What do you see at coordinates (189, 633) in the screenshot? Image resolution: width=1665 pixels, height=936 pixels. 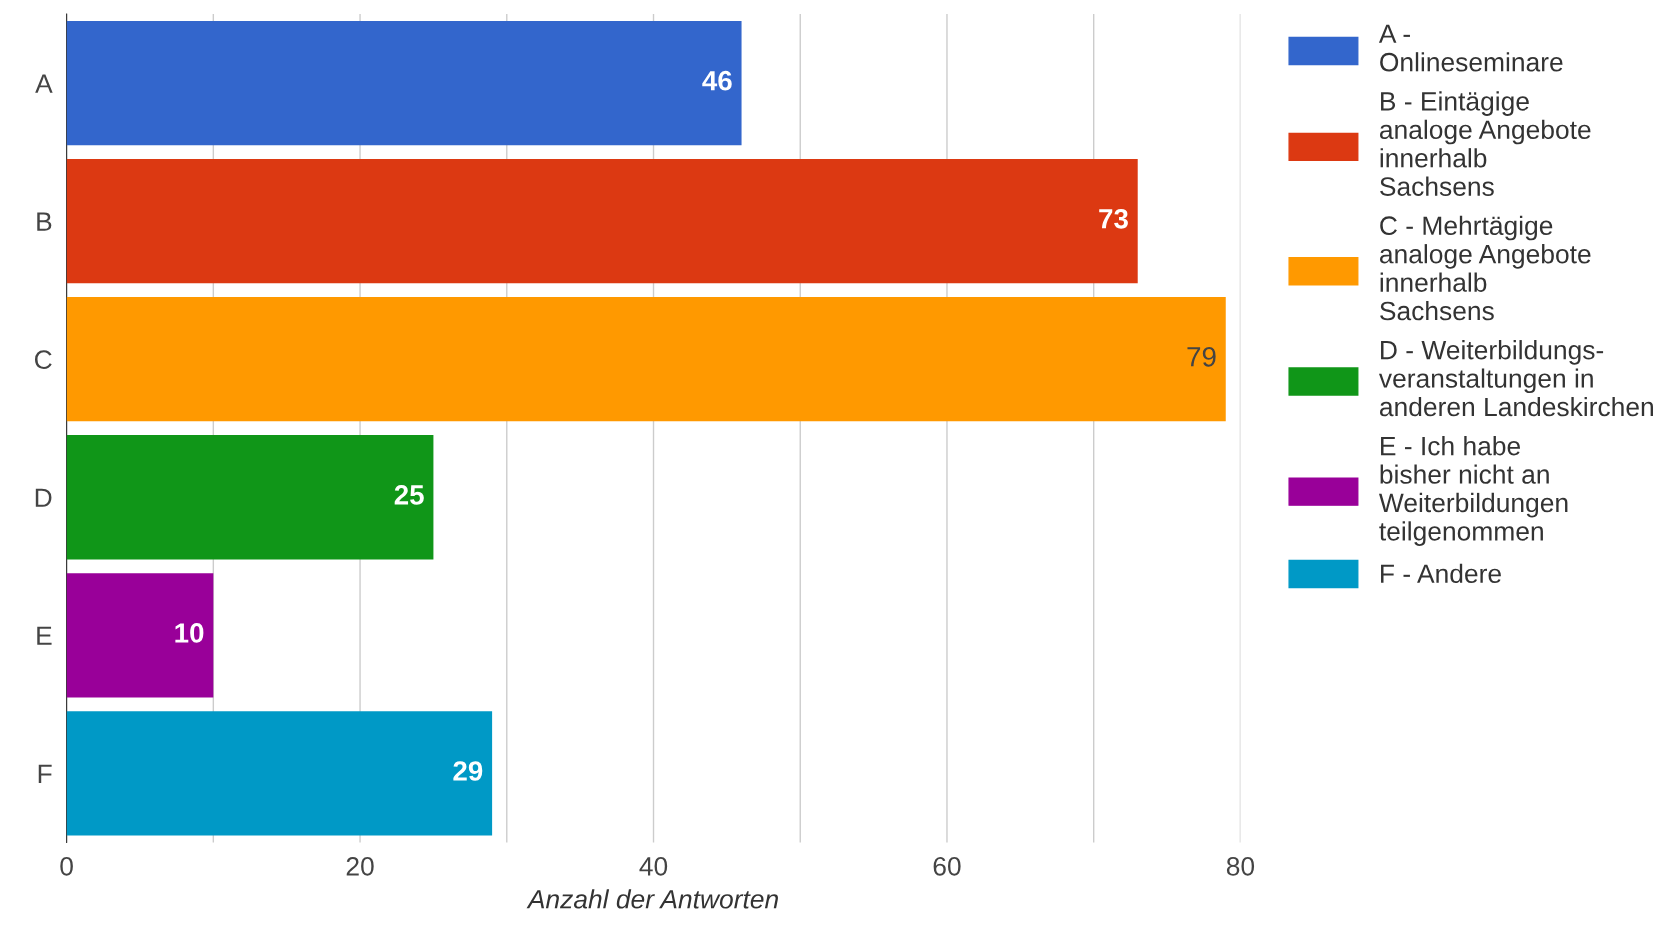 I see `data-label: 10` at bounding box center [189, 633].